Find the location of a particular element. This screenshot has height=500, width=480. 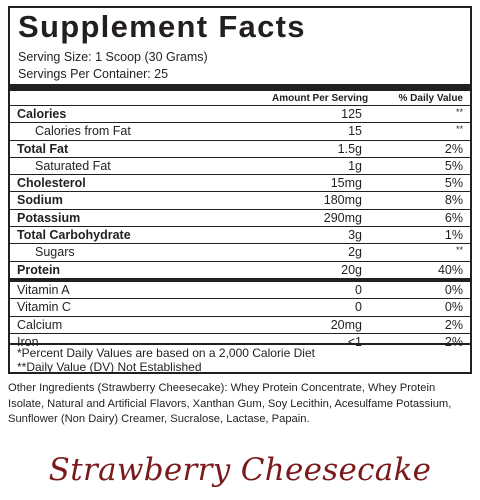

nutrient-amount: 1.5g is located at coordinates (349, 148).